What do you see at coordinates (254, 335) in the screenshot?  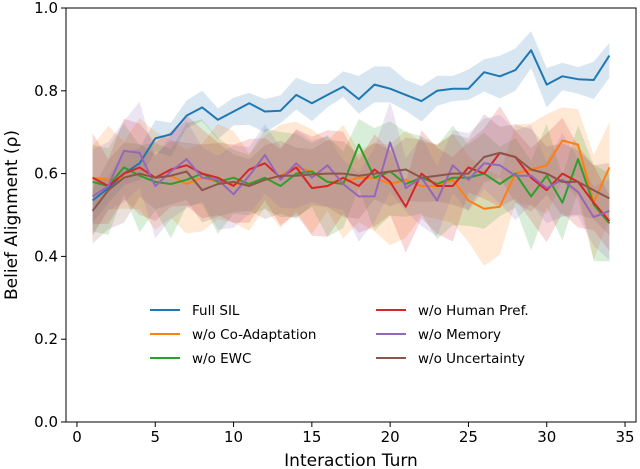 I see `legend-label: w/o Co-Adaptation` at bounding box center [254, 335].